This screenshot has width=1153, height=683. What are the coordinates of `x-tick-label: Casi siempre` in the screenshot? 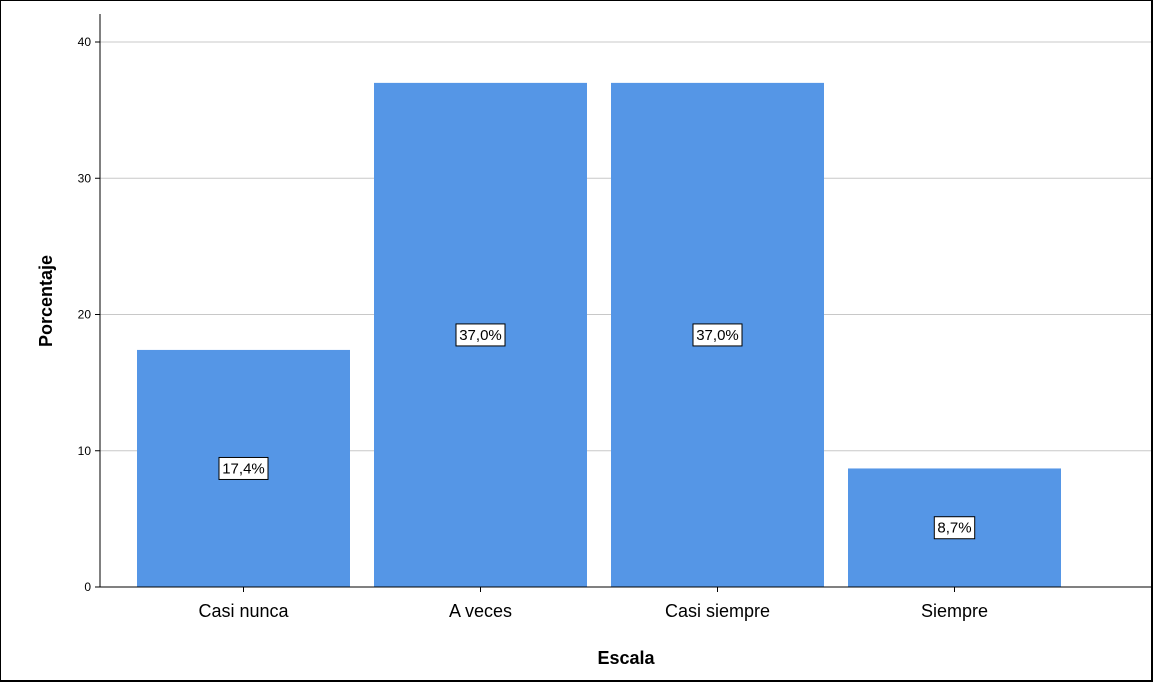 It's located at (717, 611).